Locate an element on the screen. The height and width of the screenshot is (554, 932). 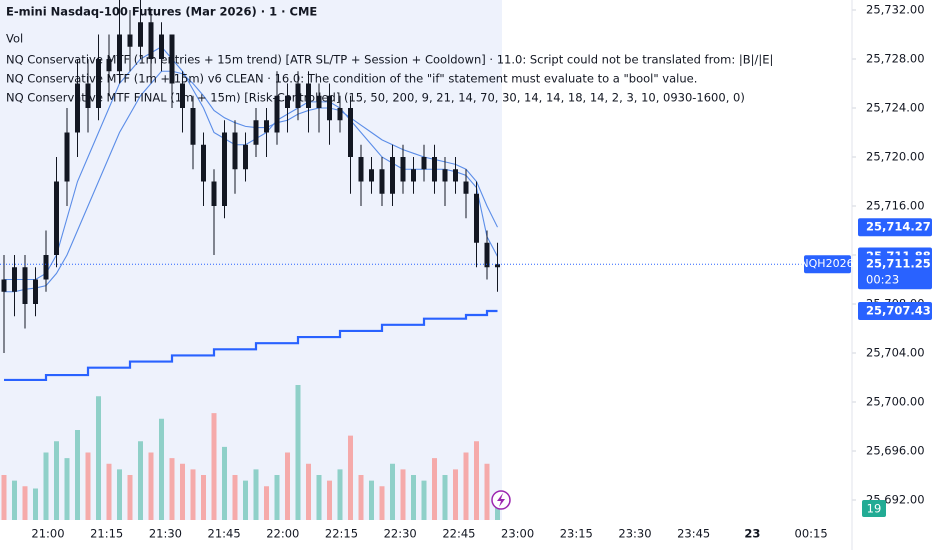
x-tick-label: 22:45 is located at coordinates (458, 534).